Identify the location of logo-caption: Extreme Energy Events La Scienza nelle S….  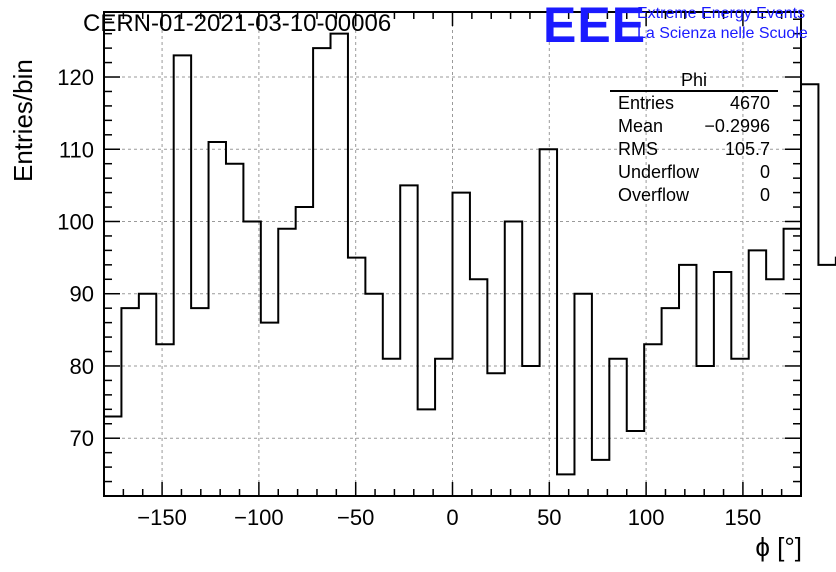
(722, 24).